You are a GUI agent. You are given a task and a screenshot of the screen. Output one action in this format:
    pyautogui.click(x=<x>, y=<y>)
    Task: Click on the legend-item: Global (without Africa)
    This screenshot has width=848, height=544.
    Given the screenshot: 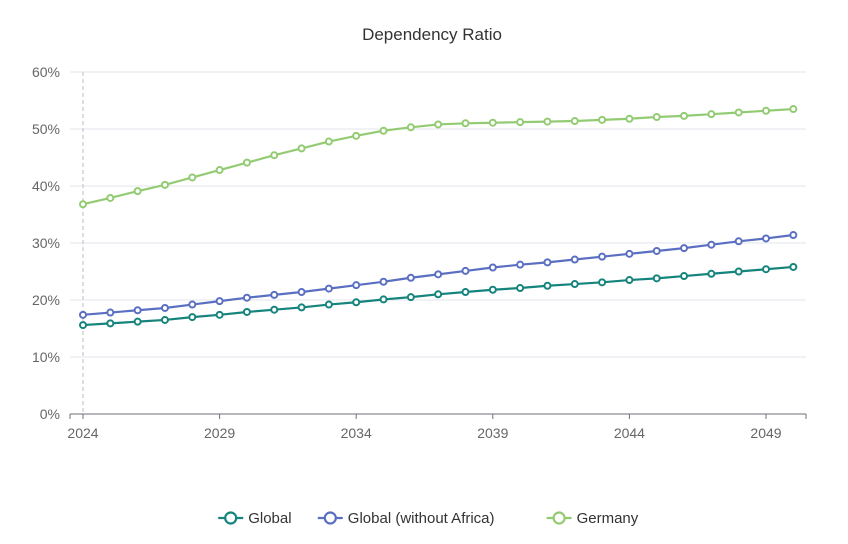 What is the action you would take?
    pyautogui.click(x=406, y=518)
    